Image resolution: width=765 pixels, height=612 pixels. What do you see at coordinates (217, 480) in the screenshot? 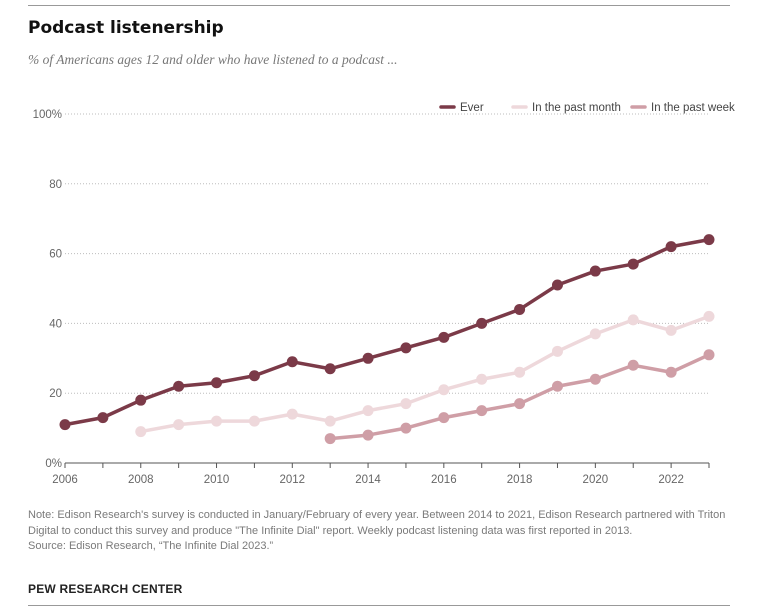
I see `x-tick-label: 2010` at bounding box center [217, 480].